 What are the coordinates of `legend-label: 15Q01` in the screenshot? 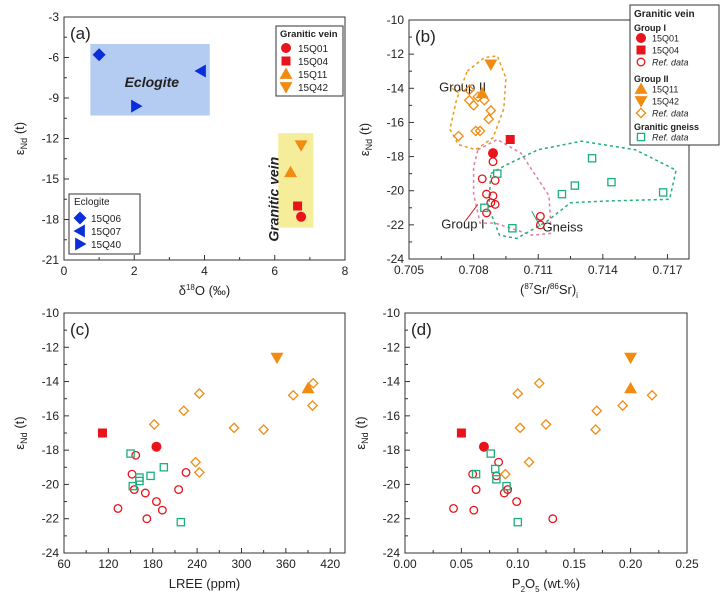 It's located at (313, 49).